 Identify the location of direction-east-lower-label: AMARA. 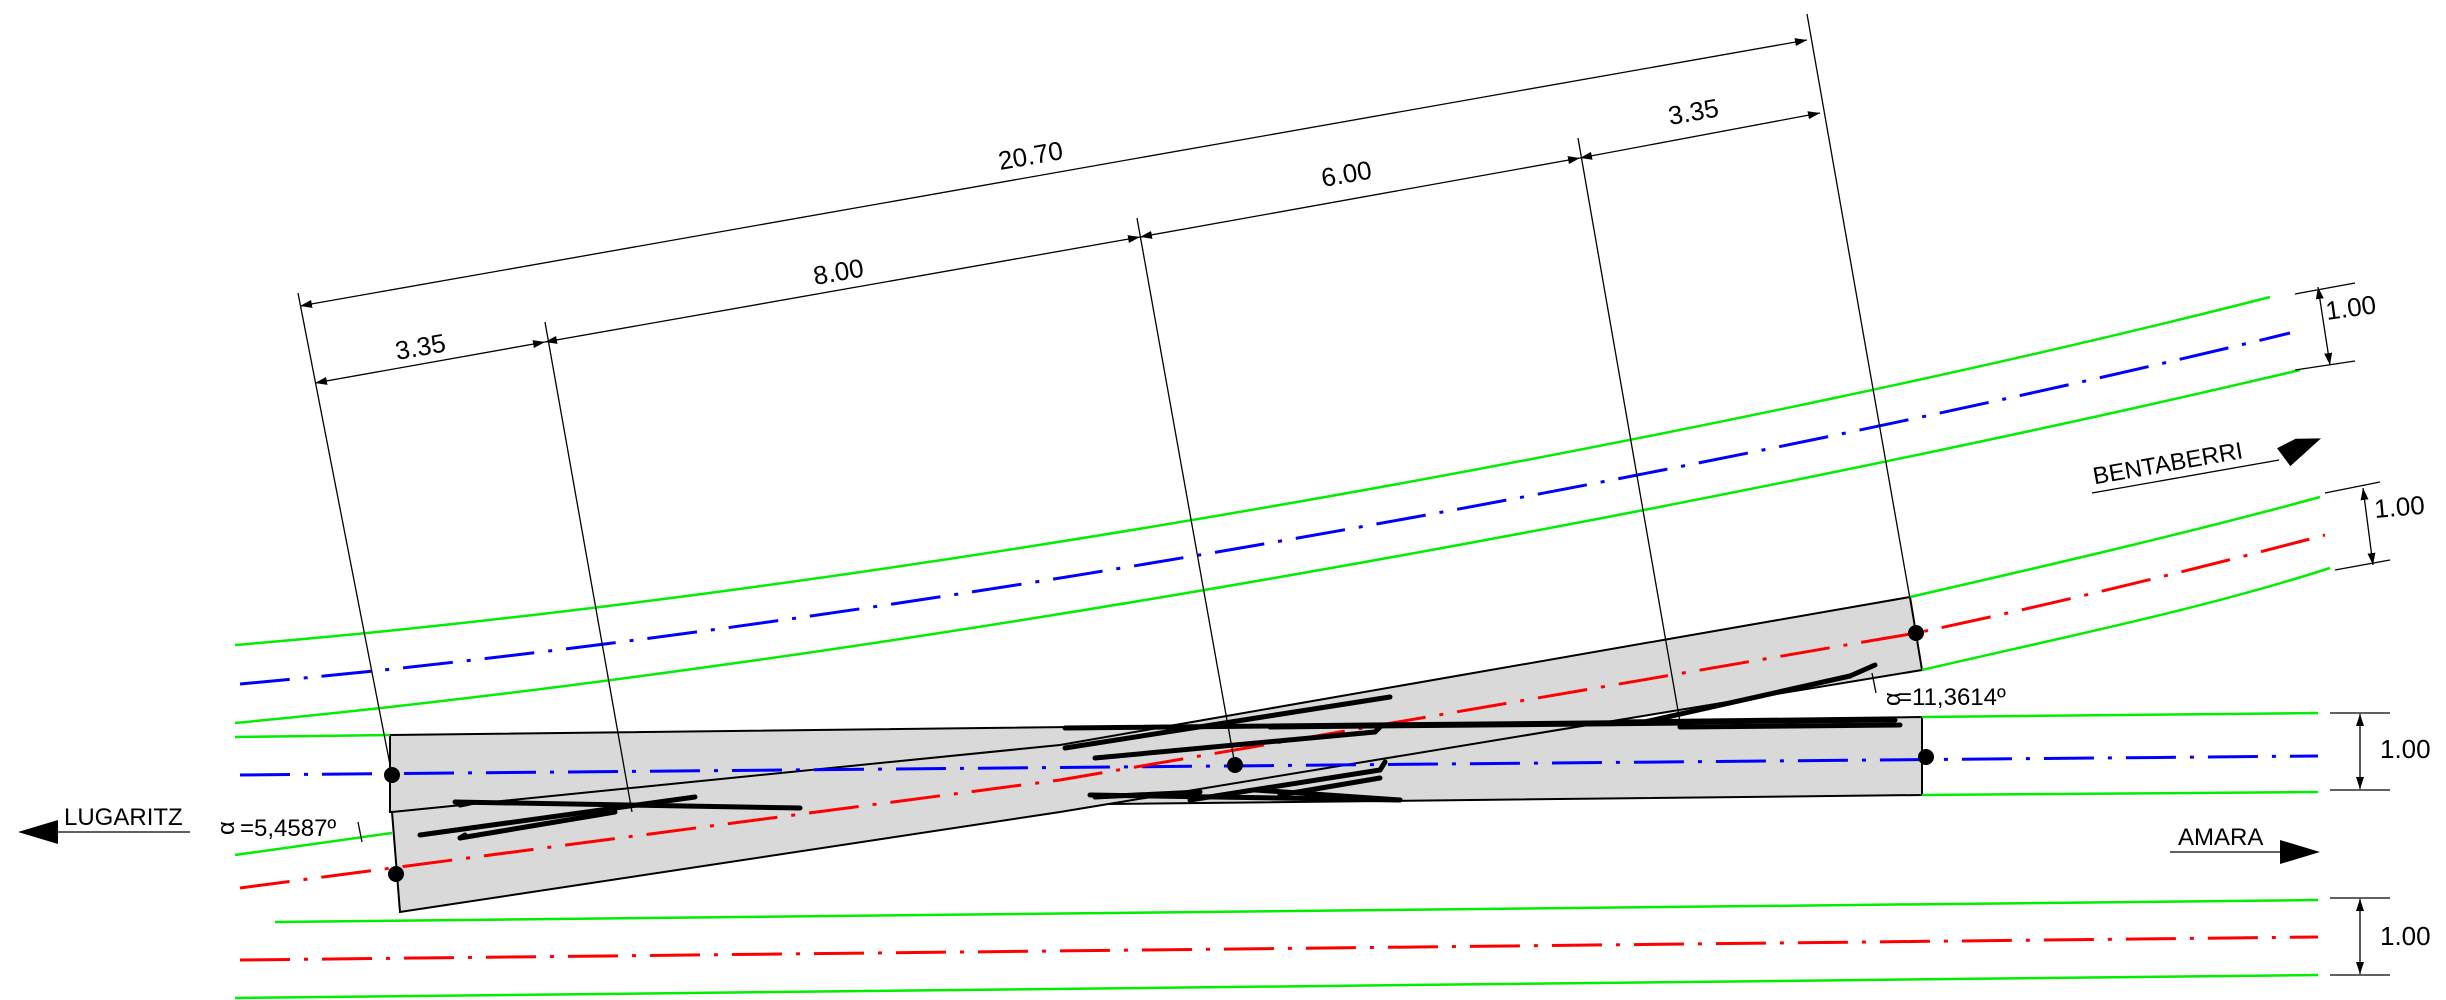
(2220, 837).